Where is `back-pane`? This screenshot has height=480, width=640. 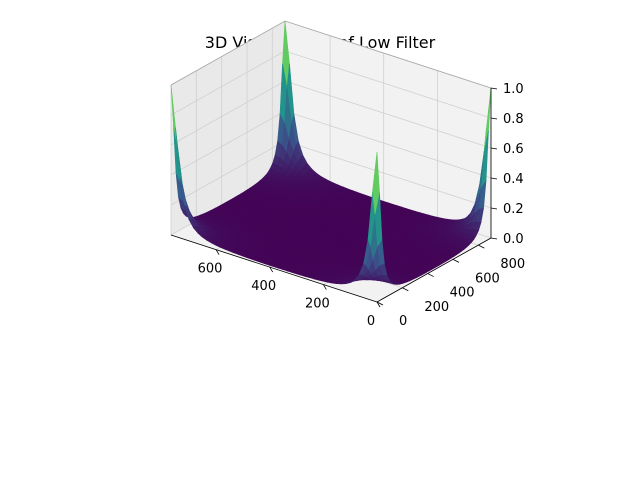 back-pane is located at coordinates (388, 129).